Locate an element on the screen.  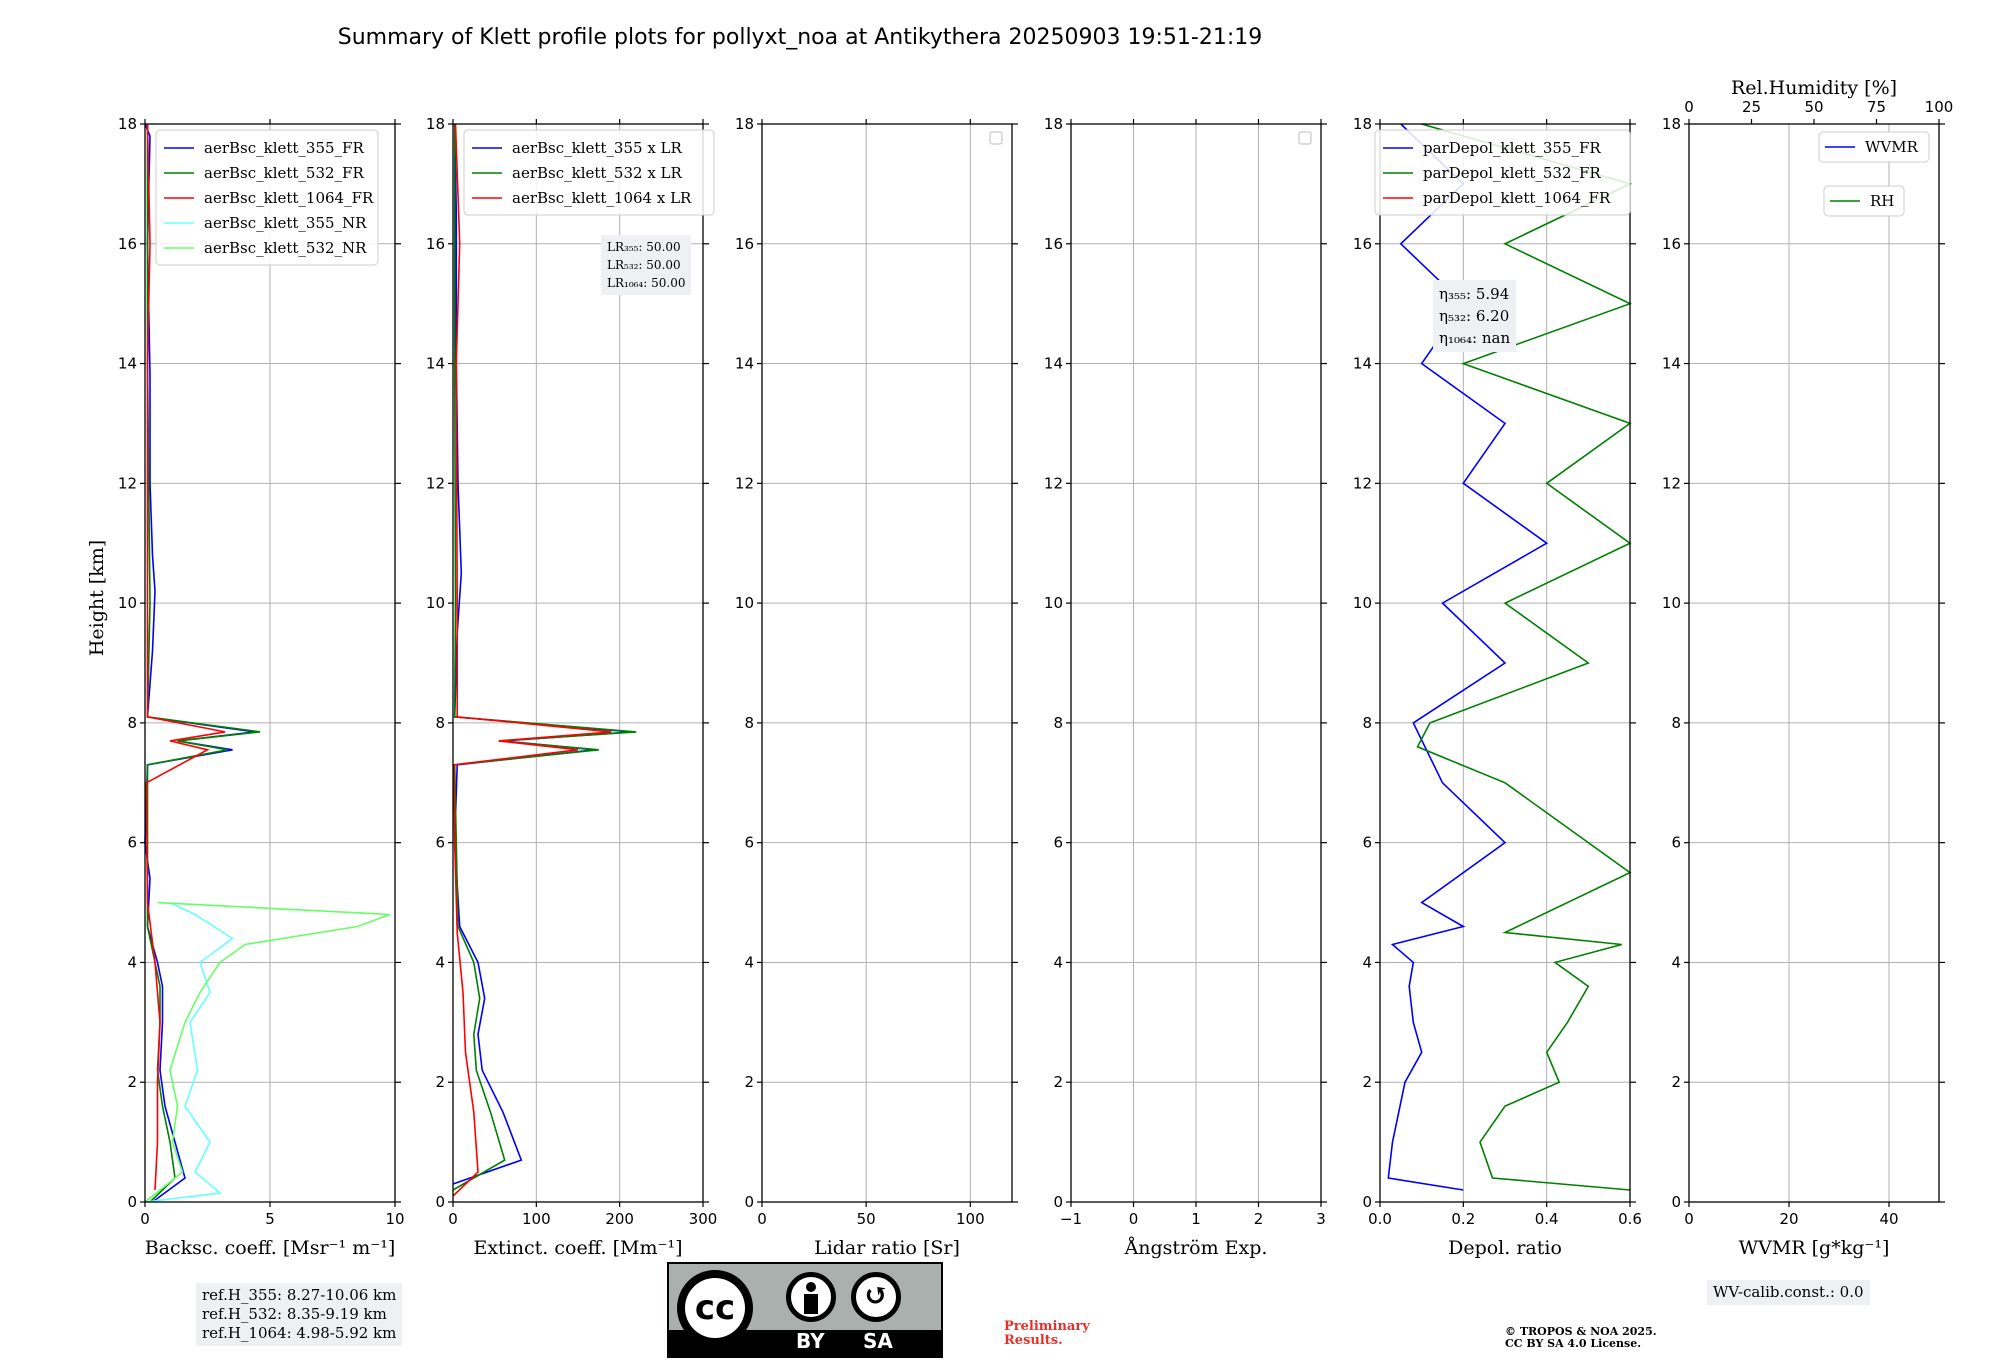
x-axis-label: Backsc. coeff. [Msr⁻¹ m⁻¹] is located at coordinates (270, 1248).